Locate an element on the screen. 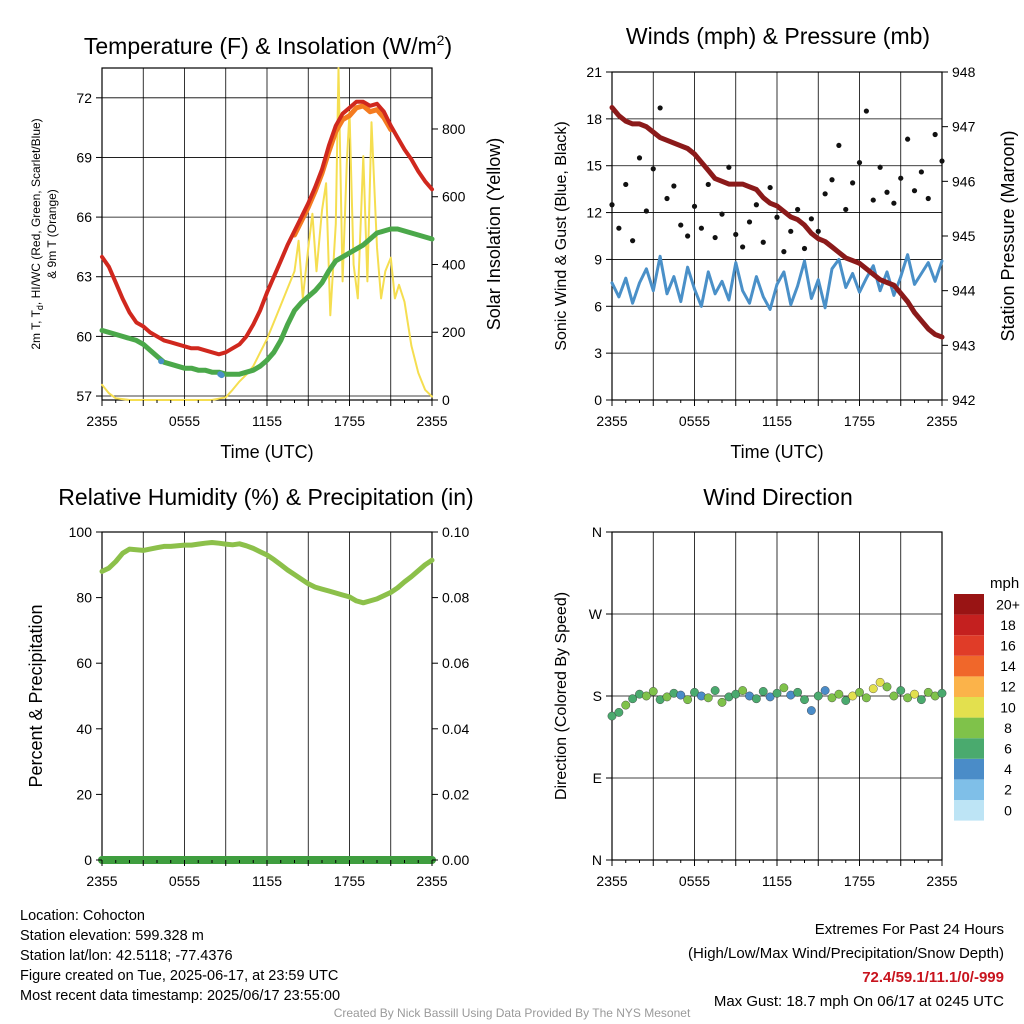 This screenshot has width=1024, height=1024. rh-left-tick-label: 60 is located at coordinates (84, 663).